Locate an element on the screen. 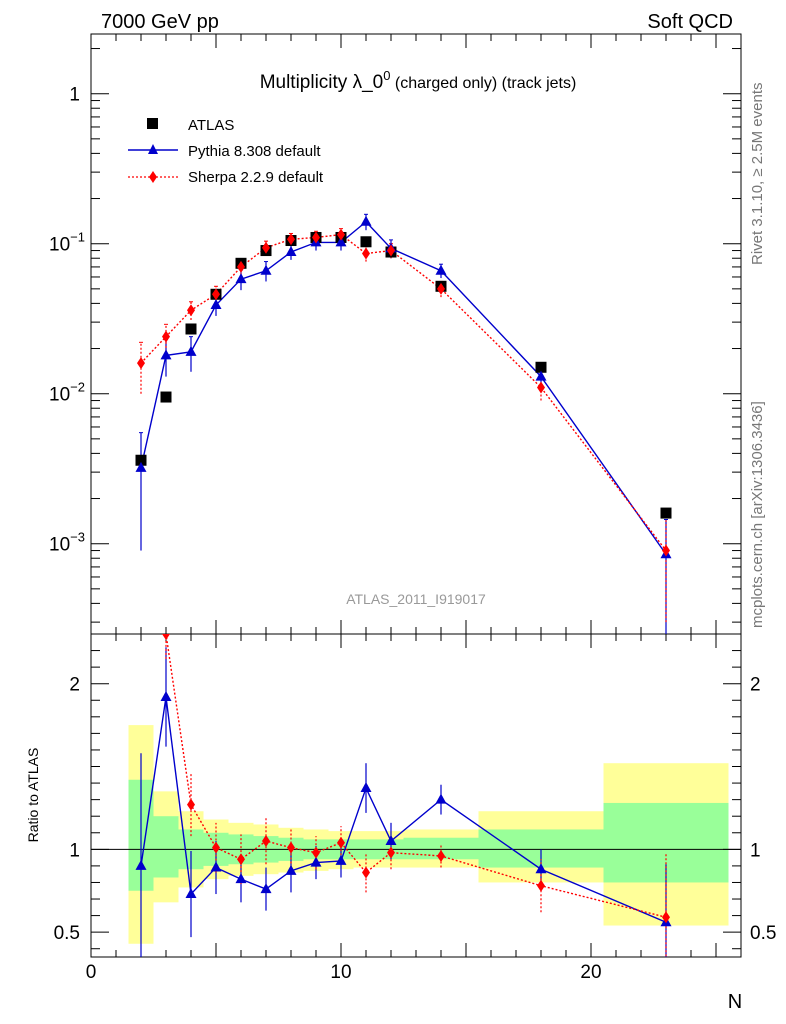 The image size is (786, 1024). tick-base: 1 is located at coordinates (74, 95).